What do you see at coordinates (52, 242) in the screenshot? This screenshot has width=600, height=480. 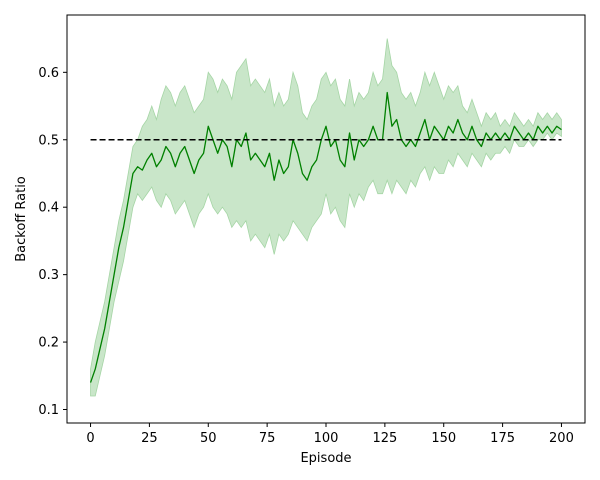 I see `y-axis-ticks: 0.1 0.2 0.3 0.4 0.5 0.6` at bounding box center [52, 242].